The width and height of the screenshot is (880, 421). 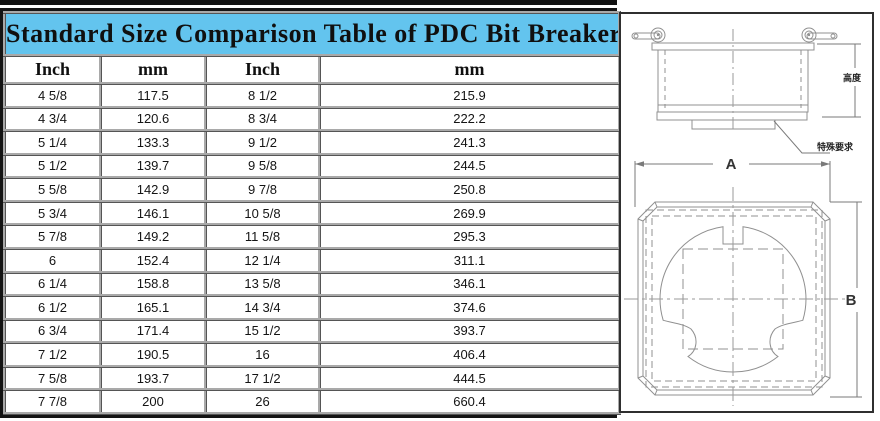 What do you see at coordinates (52, 307) in the screenshot?
I see `table-cell: 6 1/2` at bounding box center [52, 307].